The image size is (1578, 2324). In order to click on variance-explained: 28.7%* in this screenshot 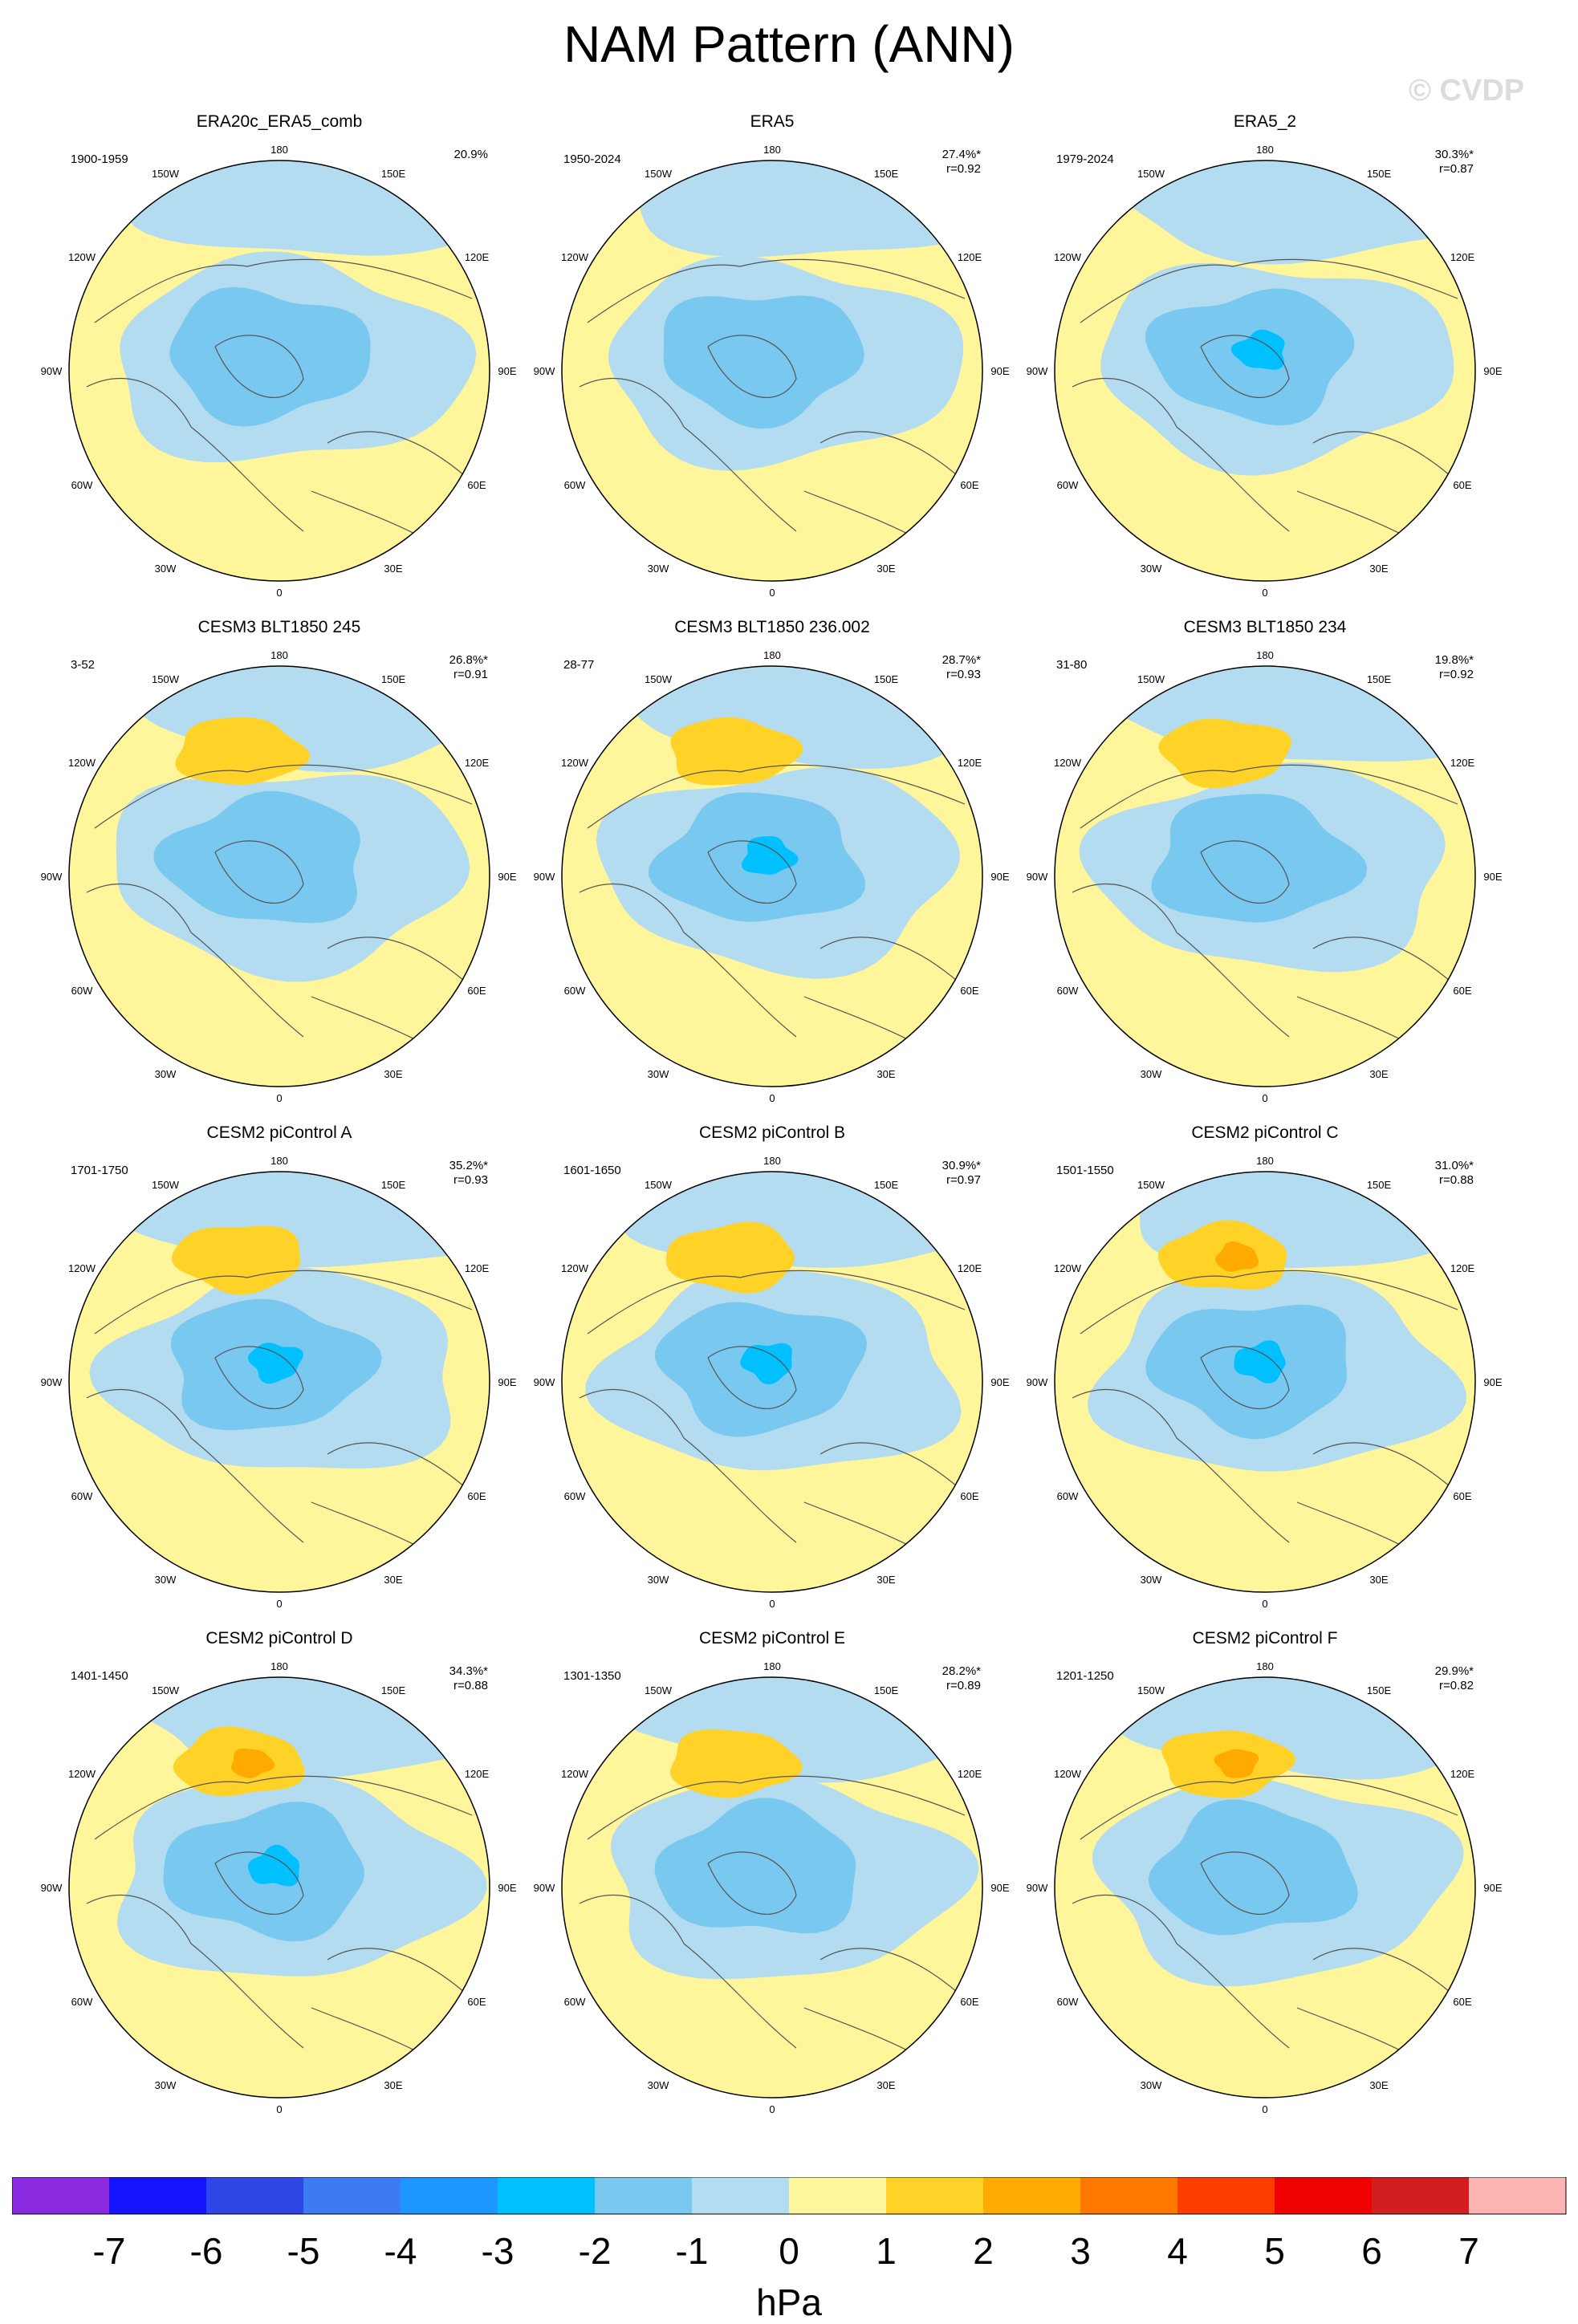, I will do `click(961, 660)`.